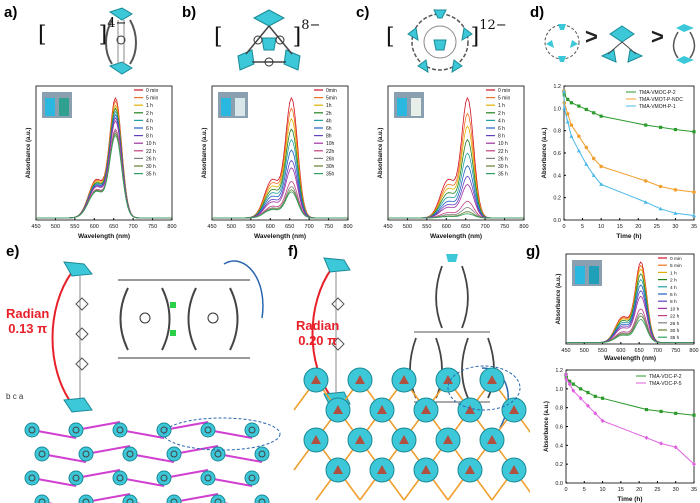 This screenshot has height=503, width=700. What do you see at coordinates (673, 281) in the screenshot?
I see `legend-label: 2 h` at bounding box center [673, 281].